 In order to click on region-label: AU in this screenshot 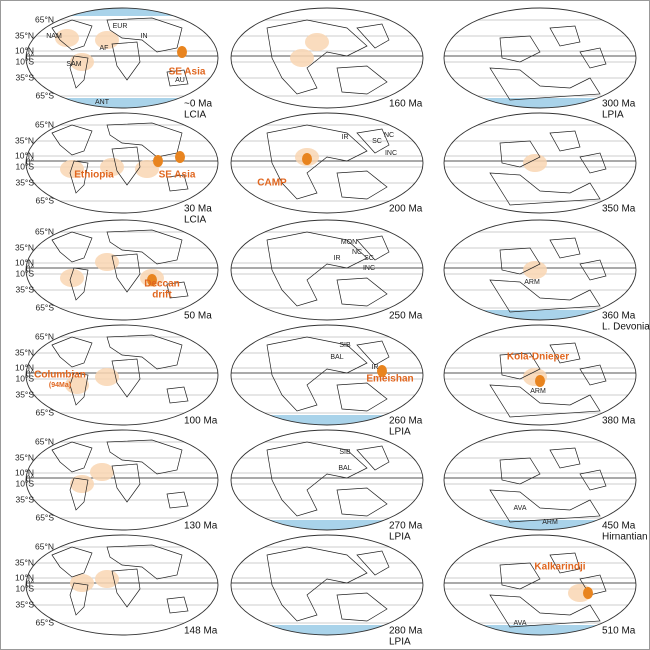, I will do `click(180, 80)`.